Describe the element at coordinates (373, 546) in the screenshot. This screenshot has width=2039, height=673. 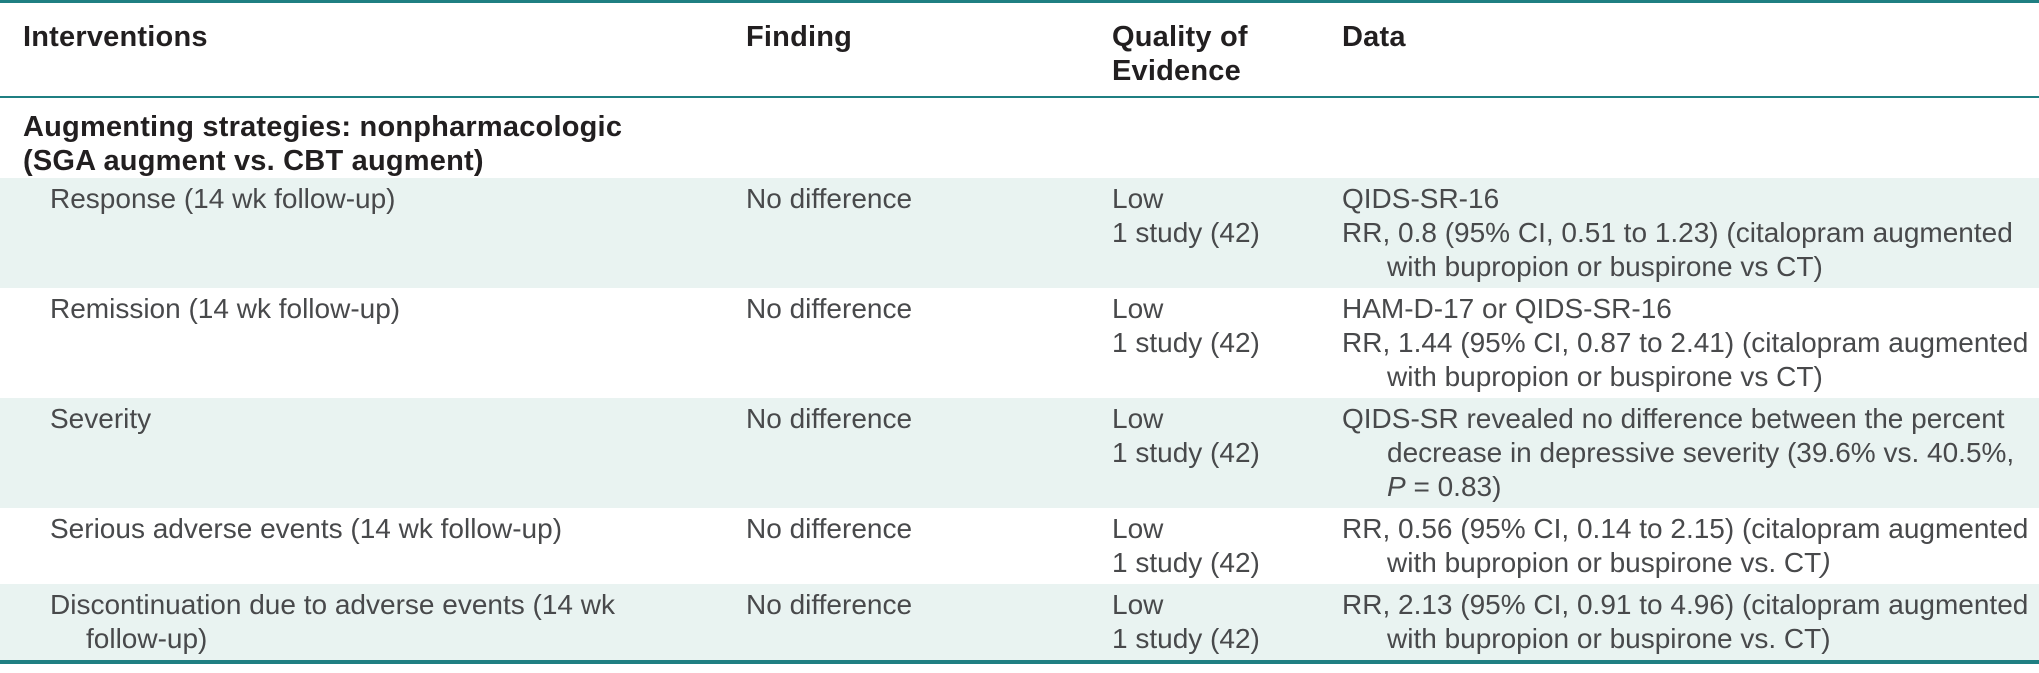
I see `intervention-cell: Serious adverse events (14 wk follow-up)` at that location.